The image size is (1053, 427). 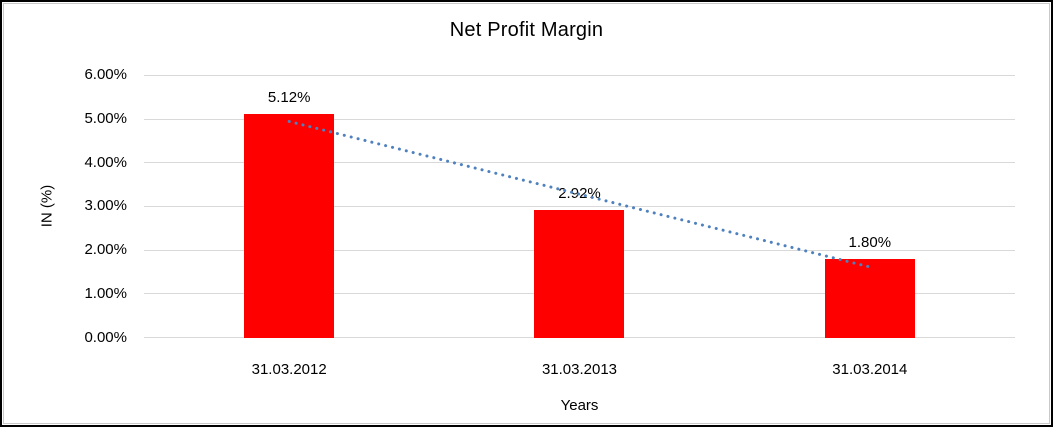 What do you see at coordinates (105, 206) in the screenshot?
I see `y-tick-label: 3.00%` at bounding box center [105, 206].